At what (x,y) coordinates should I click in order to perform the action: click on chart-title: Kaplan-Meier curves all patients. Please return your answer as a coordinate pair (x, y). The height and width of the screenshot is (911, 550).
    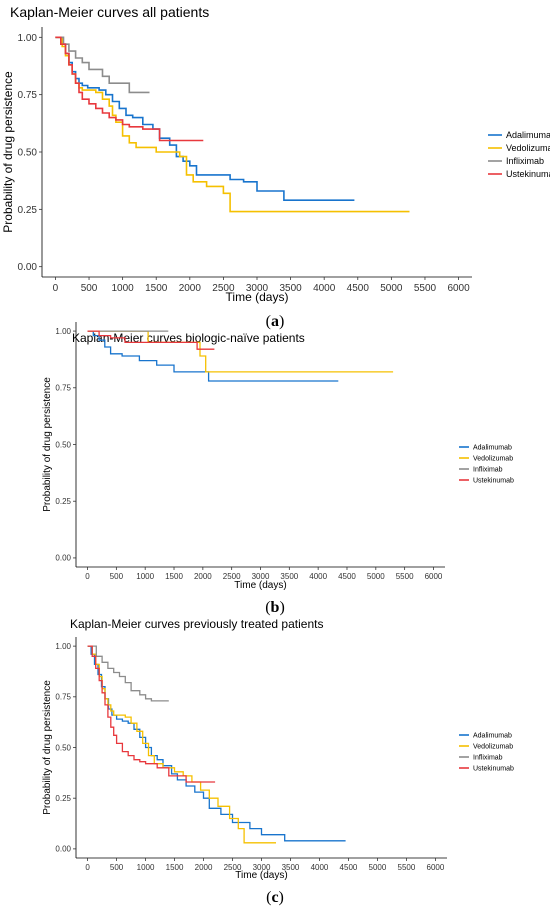
    Looking at the image, I should click on (109, 12).